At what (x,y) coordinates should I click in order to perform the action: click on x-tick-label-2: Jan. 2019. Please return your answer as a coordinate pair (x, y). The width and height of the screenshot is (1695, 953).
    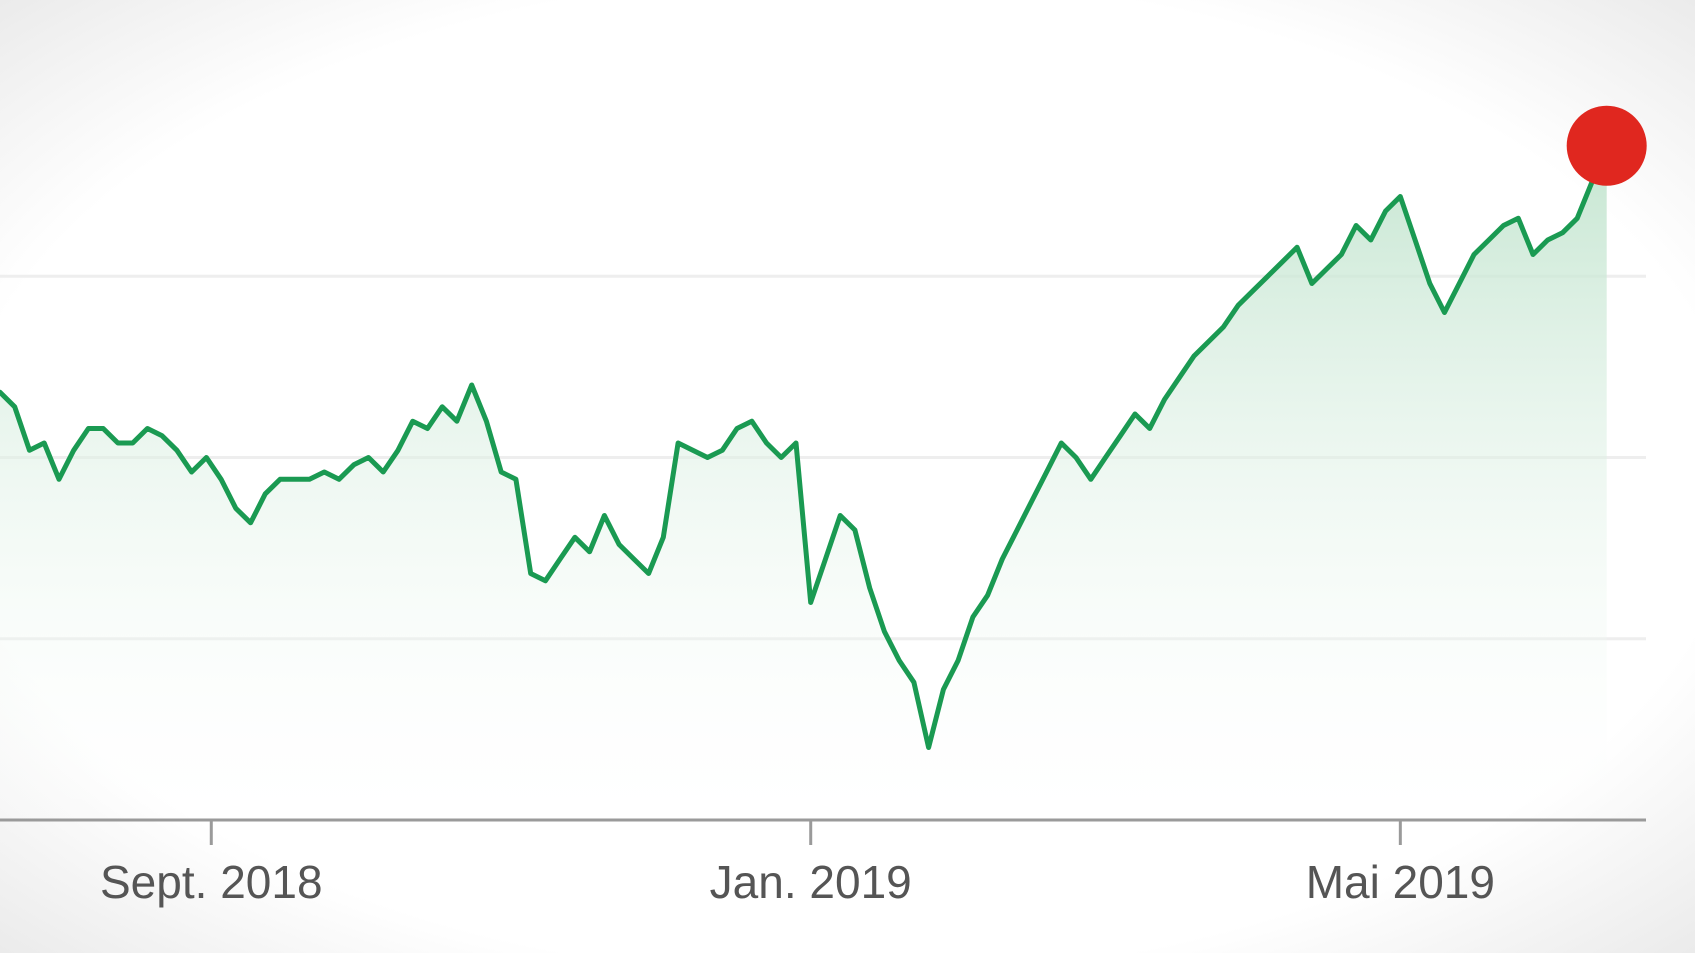
    Looking at the image, I should click on (811, 882).